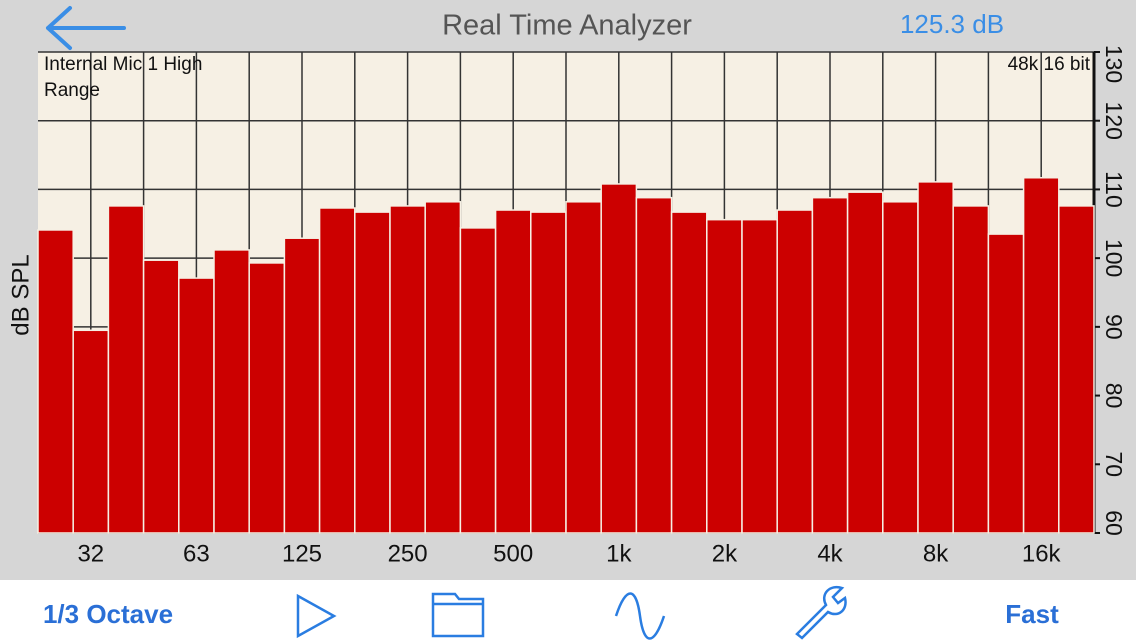  I want to click on play-button, so click(316, 616).